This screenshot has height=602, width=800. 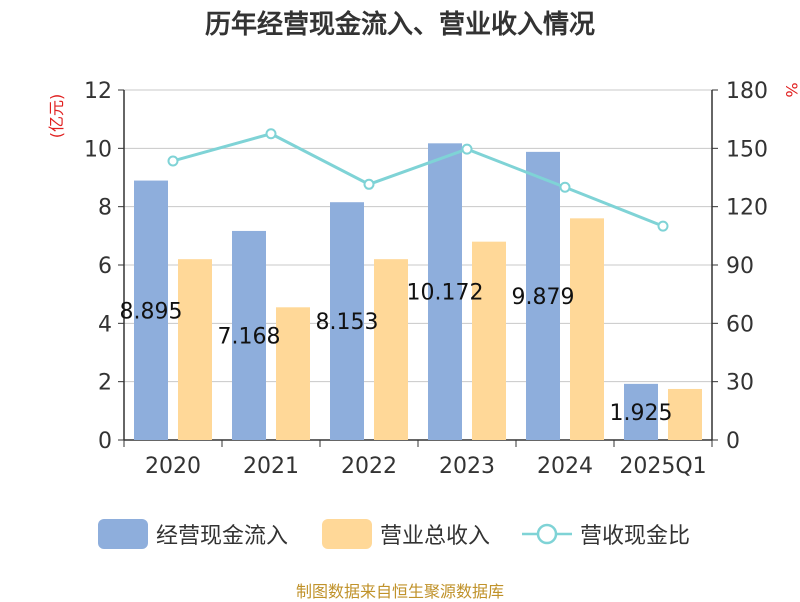 I want to click on legend-line-marker-icon, so click(x=547, y=534).